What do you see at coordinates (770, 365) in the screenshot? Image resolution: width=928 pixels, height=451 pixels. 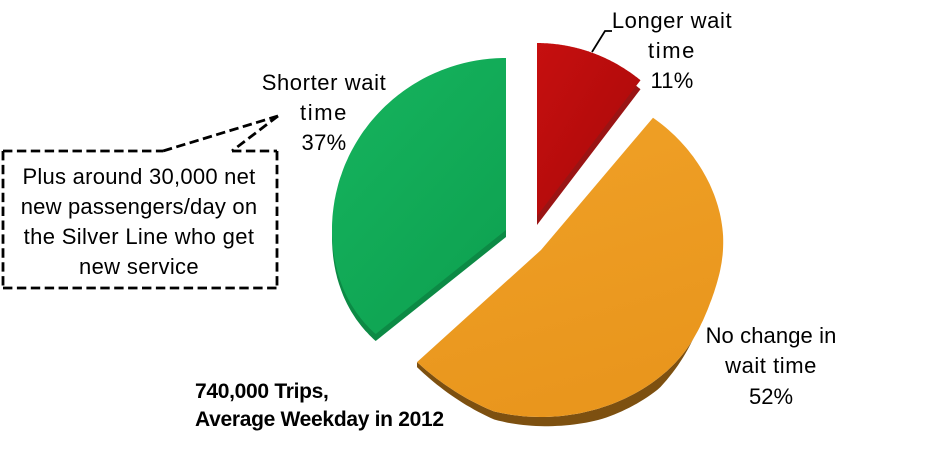 I see `svg-text: wait time` at bounding box center [770, 365].